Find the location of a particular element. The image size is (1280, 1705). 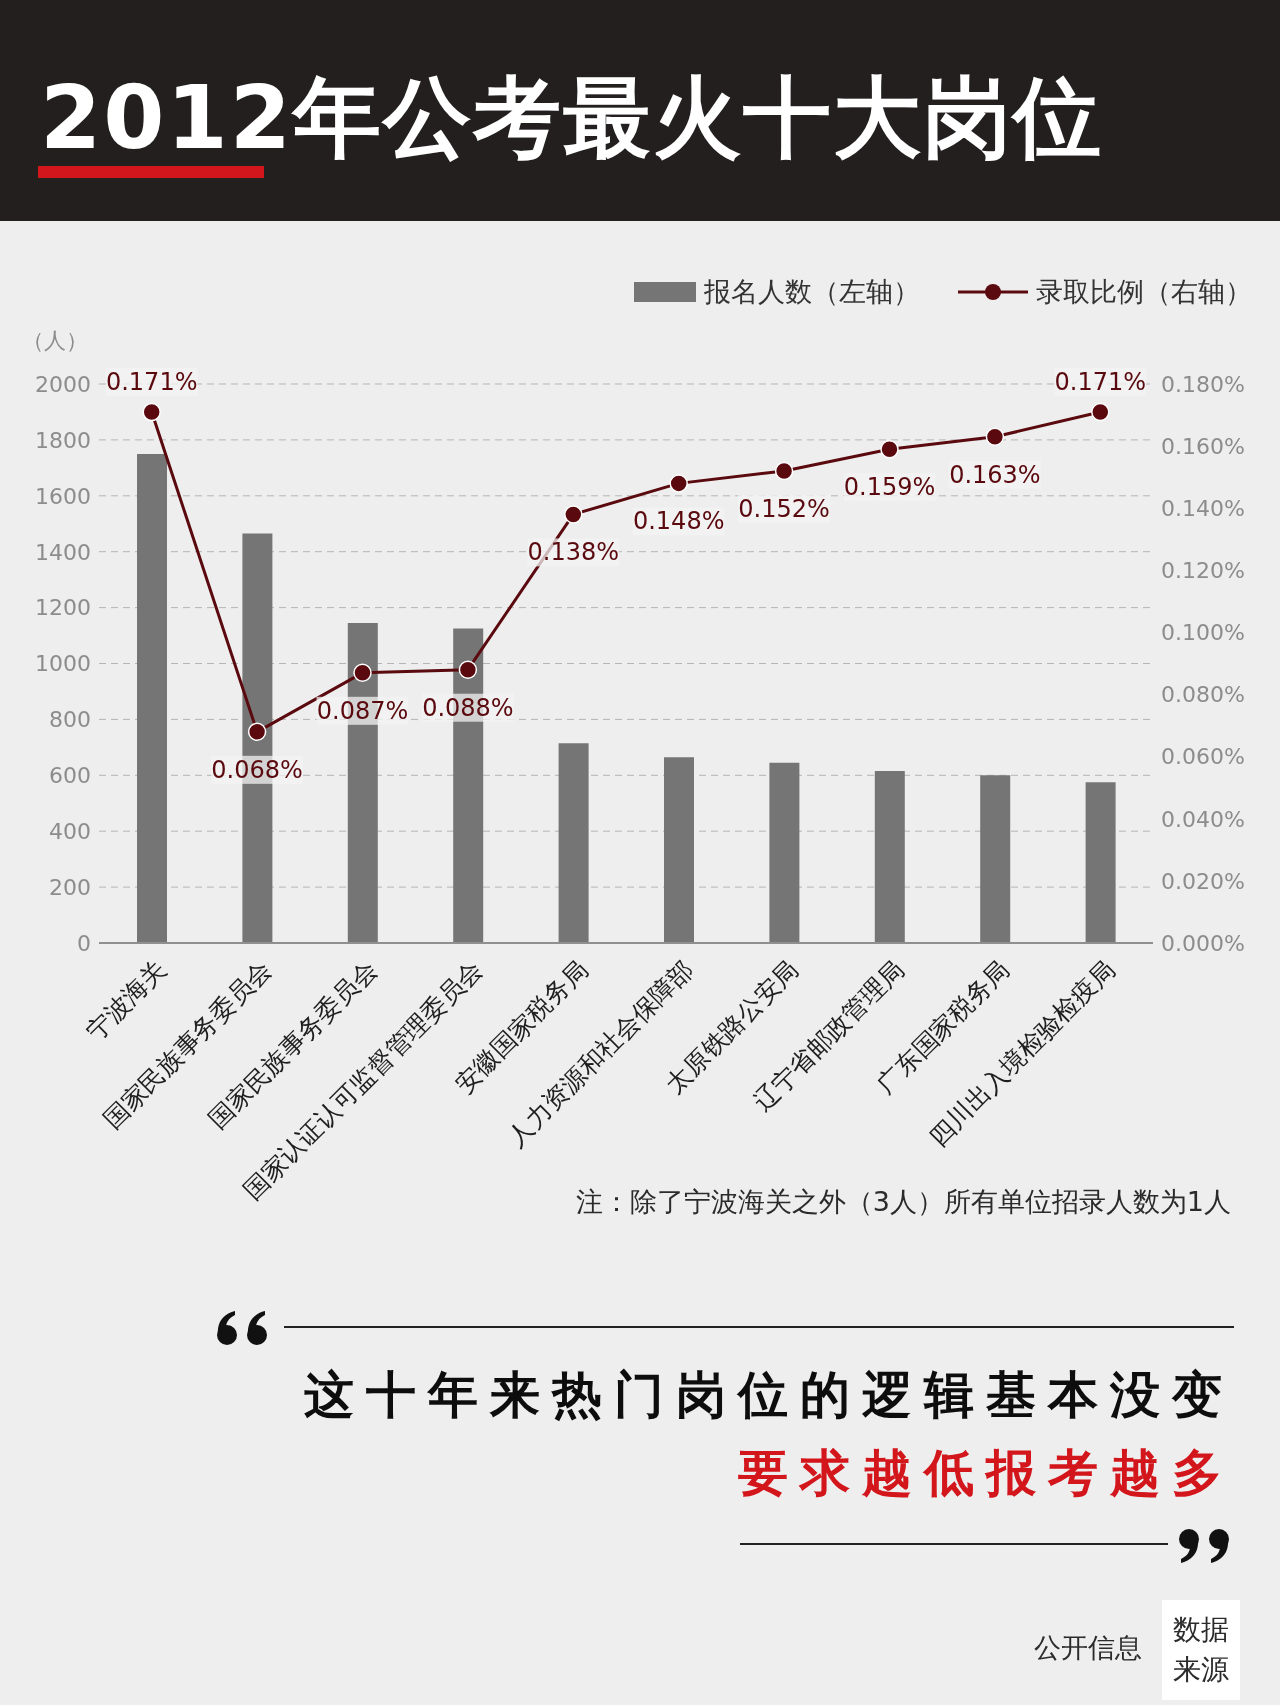

y2-tick-label: 0.060% is located at coordinates (1203, 757).